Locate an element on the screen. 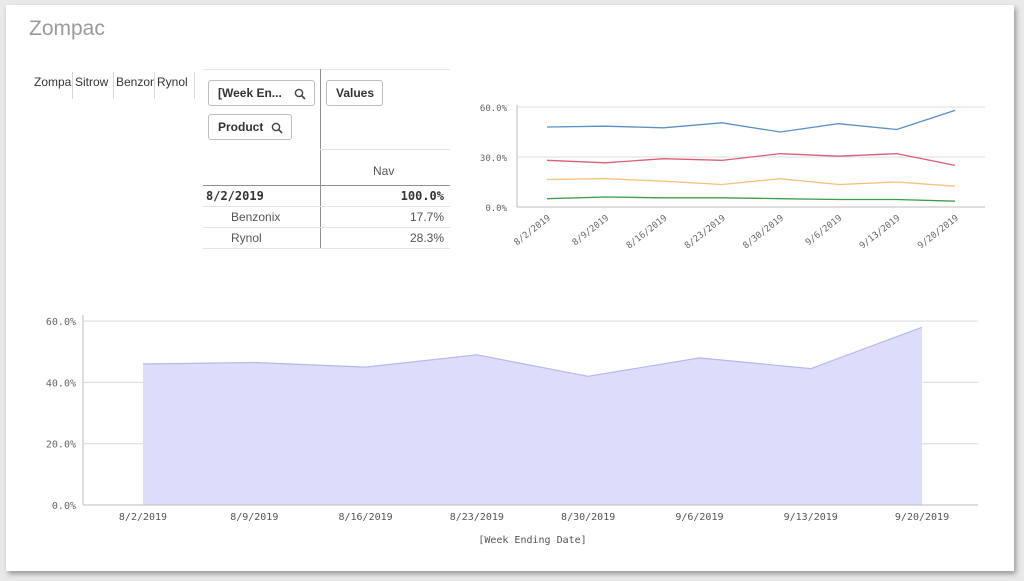 Image resolution: width=1024 pixels, height=581 pixels. filter-tab-zompac: Zompac is located at coordinates (52, 85).